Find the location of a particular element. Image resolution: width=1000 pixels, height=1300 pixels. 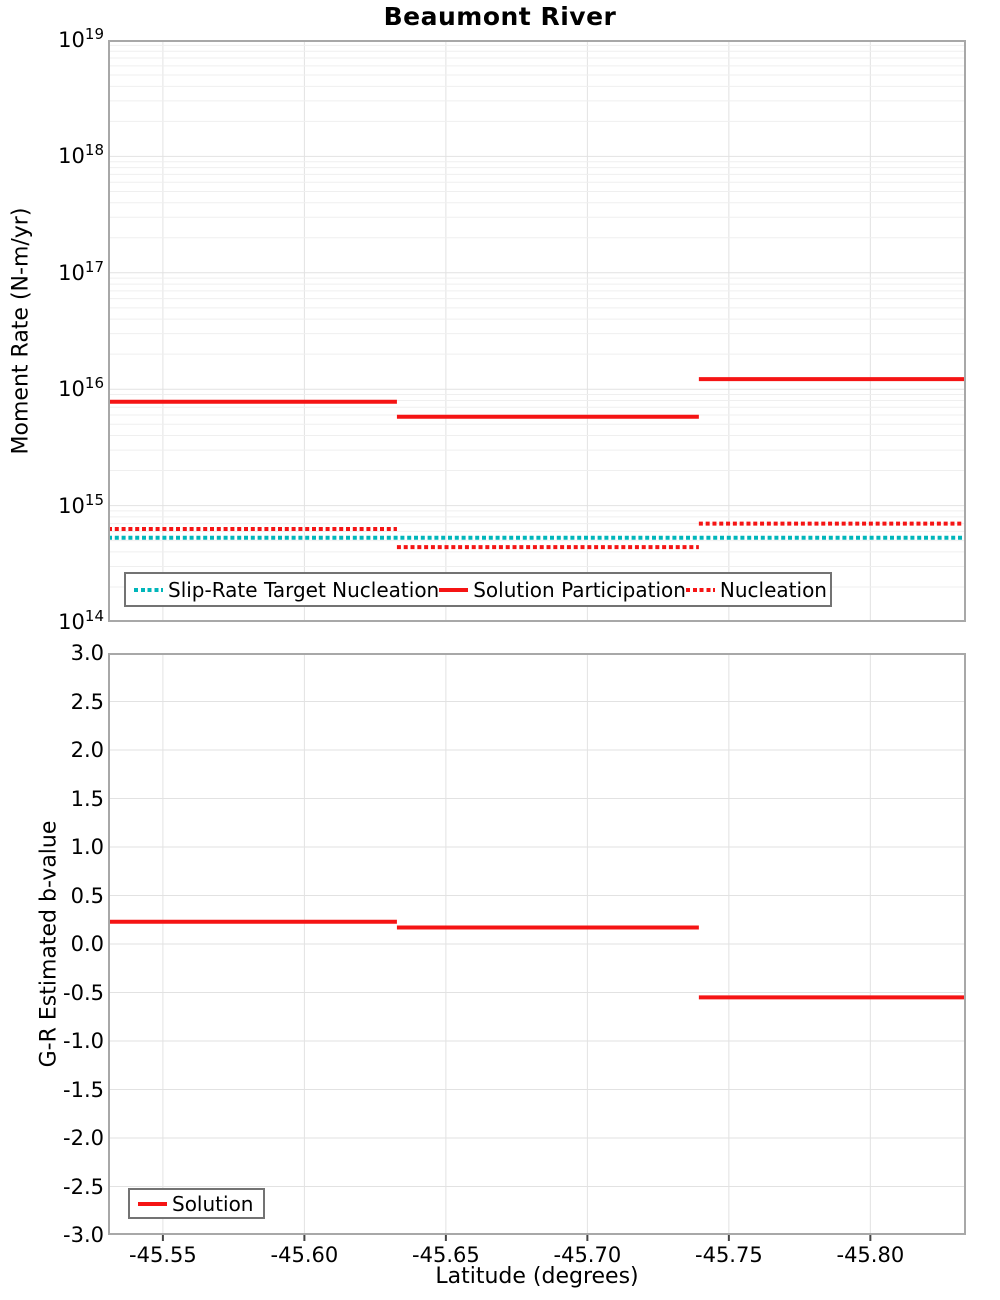

y-tick-label: -1.0 is located at coordinates (83, 1041).